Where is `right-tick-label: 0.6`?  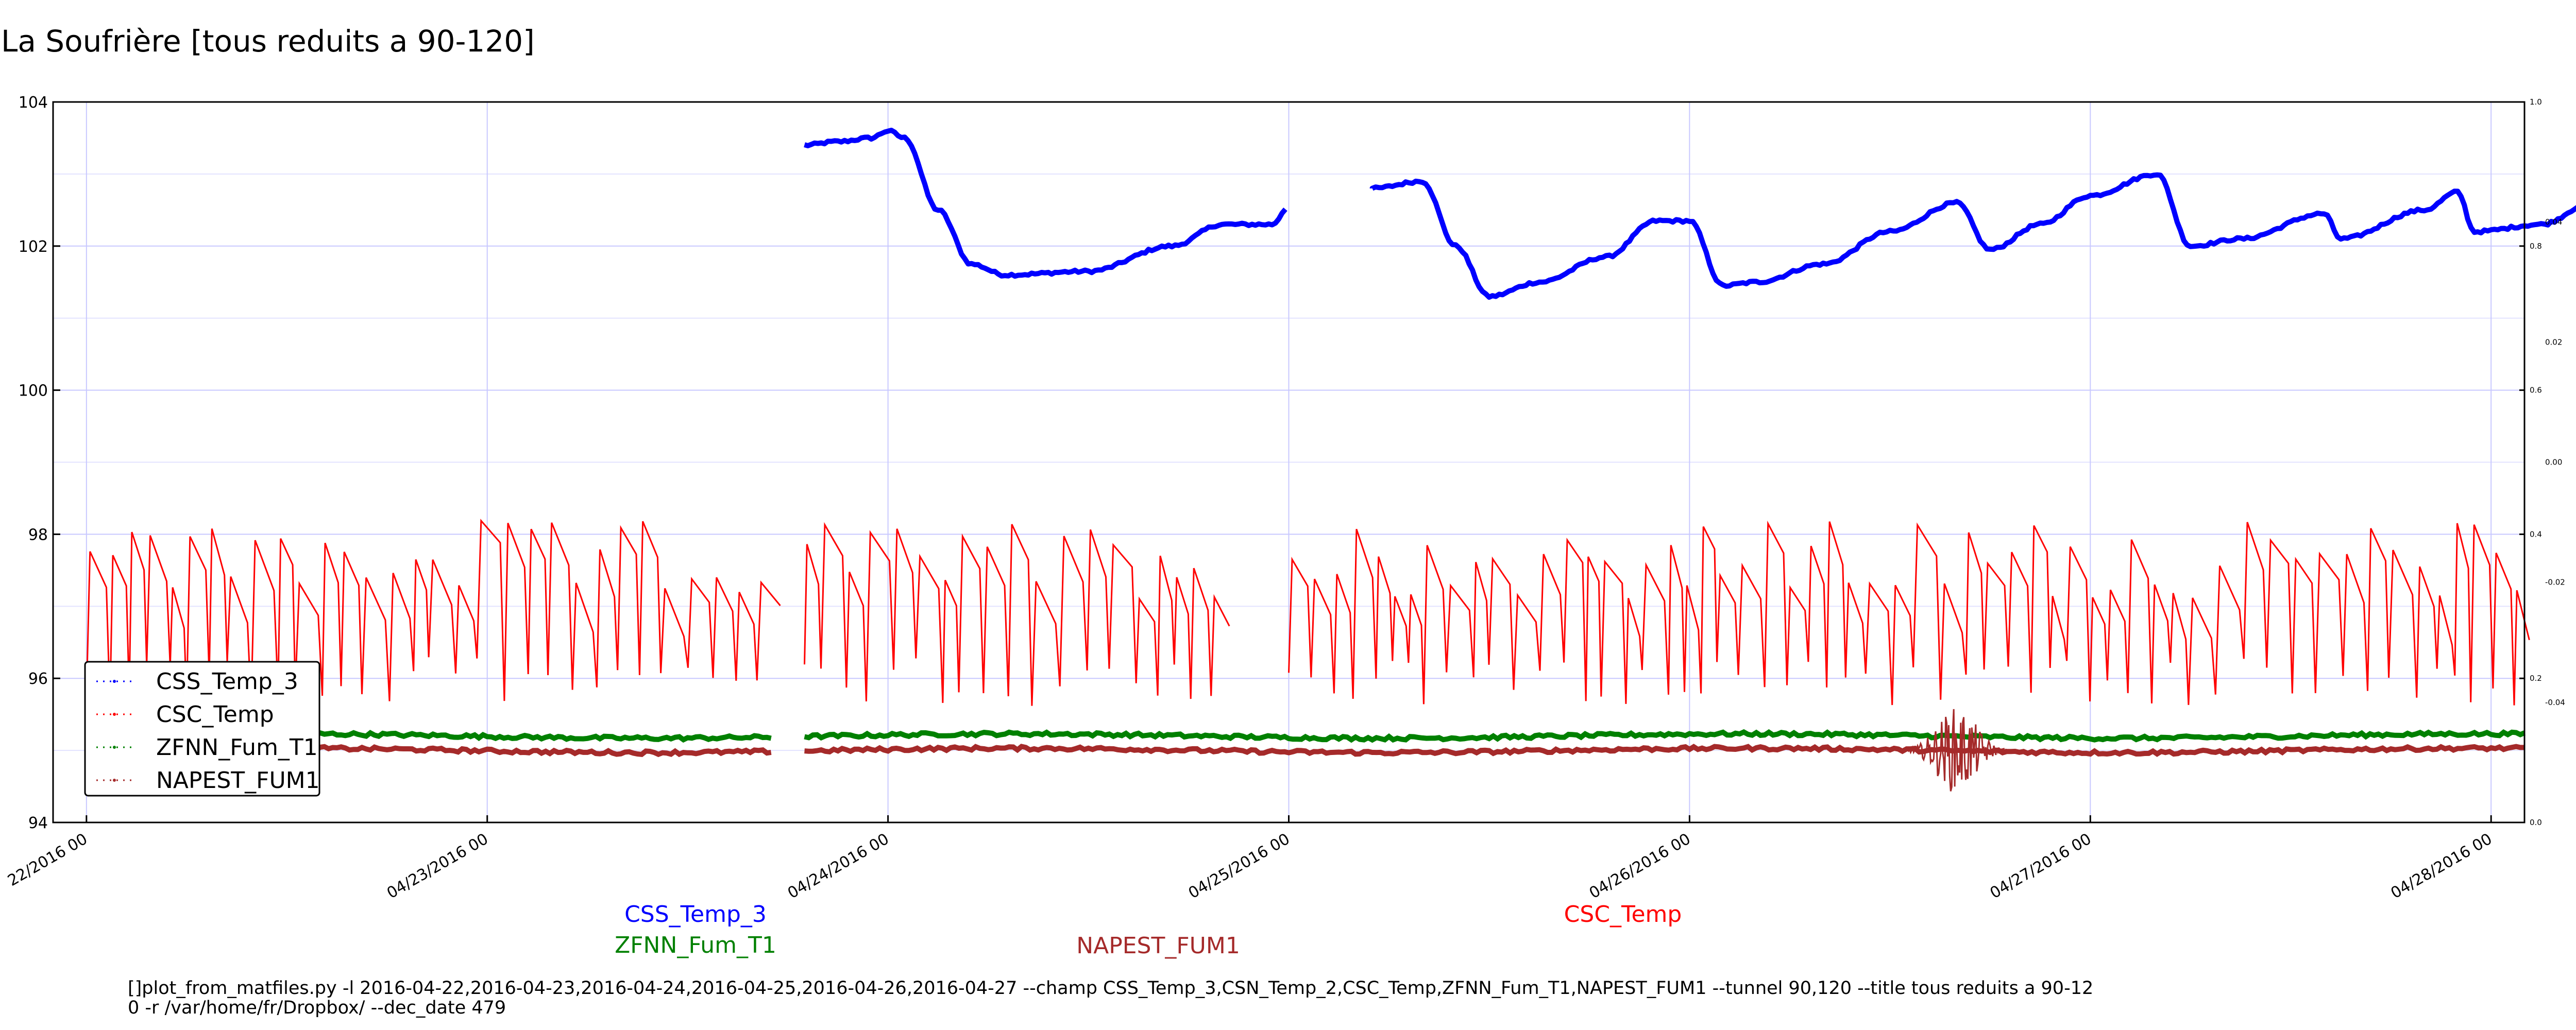 right-tick-label: 0.6 is located at coordinates (2536, 390).